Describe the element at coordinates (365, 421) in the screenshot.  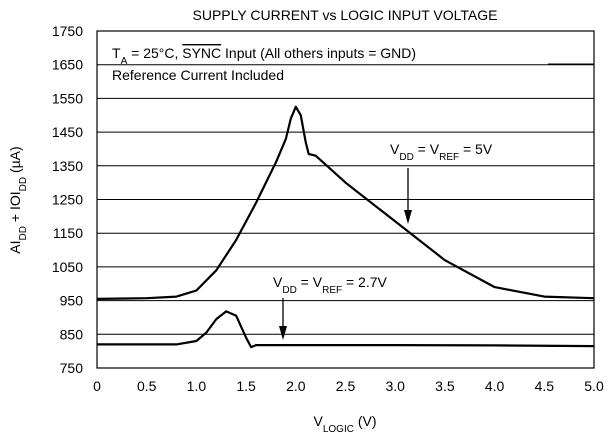
I see `text-run: (V)` at that location.